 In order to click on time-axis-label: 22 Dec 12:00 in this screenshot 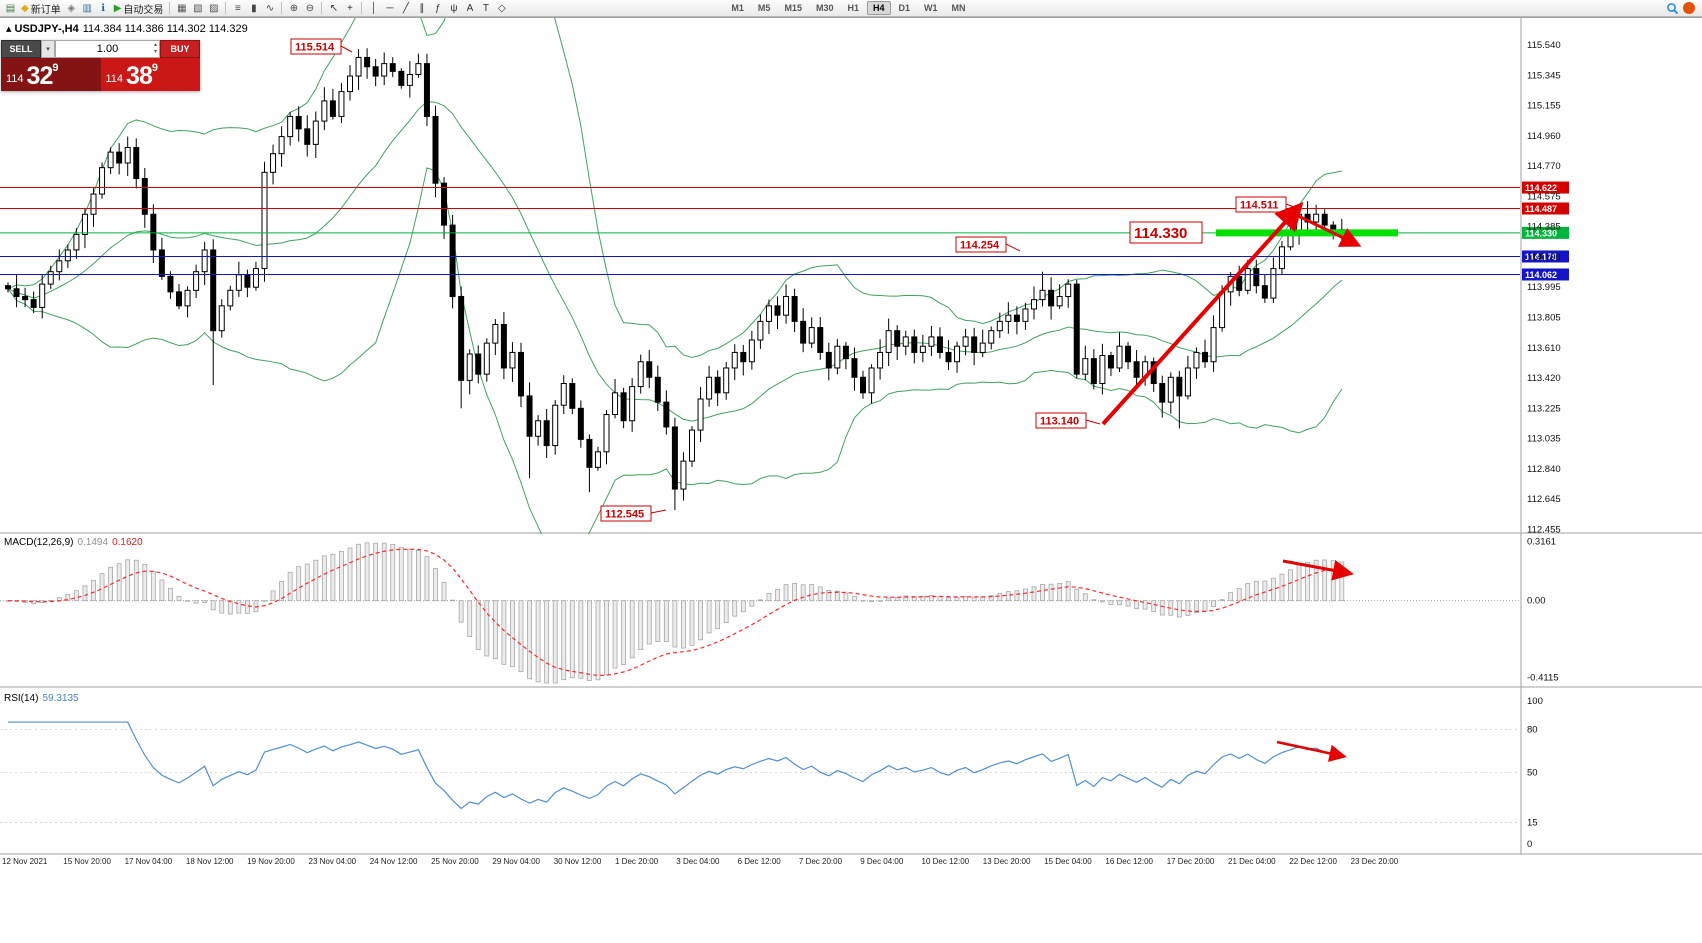, I will do `click(1313, 861)`.